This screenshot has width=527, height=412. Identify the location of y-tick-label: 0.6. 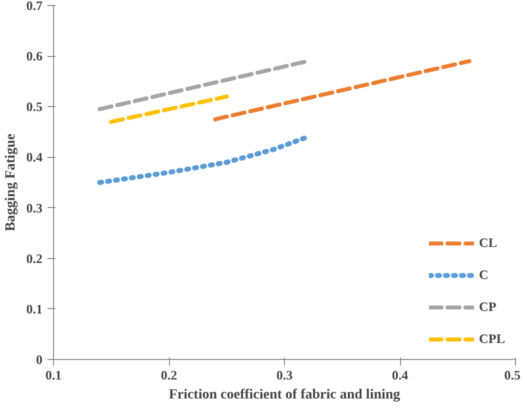
(34, 56).